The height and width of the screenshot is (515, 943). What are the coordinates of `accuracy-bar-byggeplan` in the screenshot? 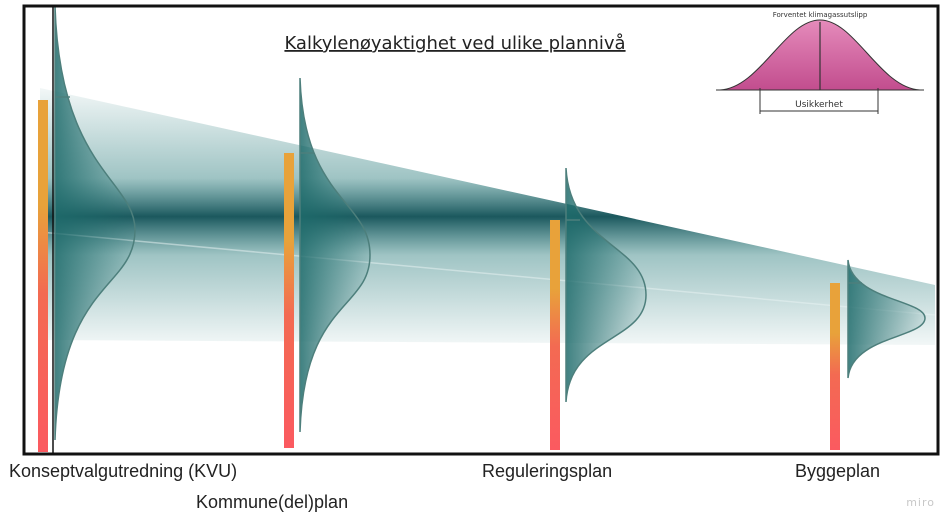 It's located at (835, 366).